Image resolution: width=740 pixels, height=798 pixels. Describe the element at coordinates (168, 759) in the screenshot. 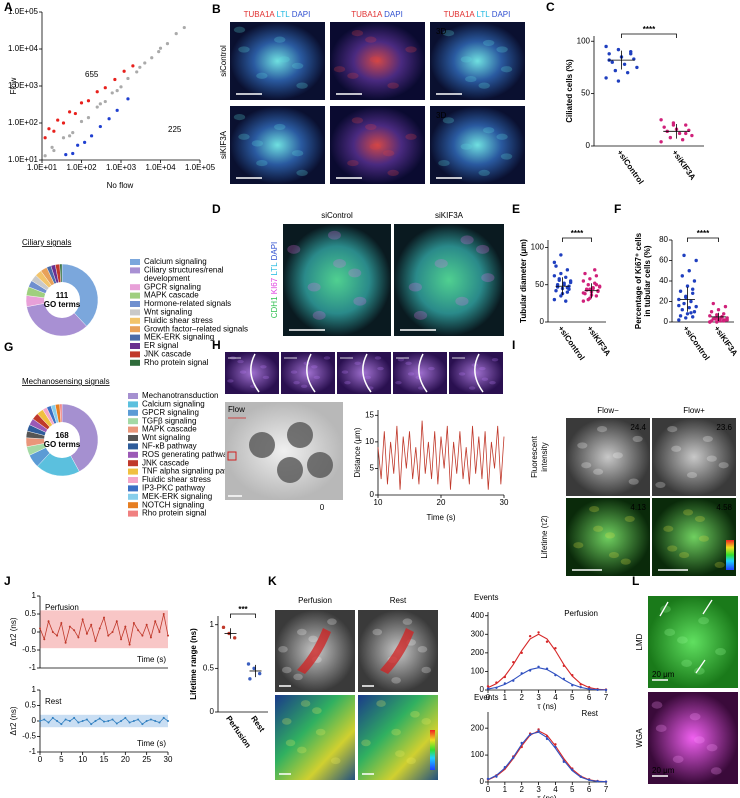

I see `x-tick-label: 30` at that location.